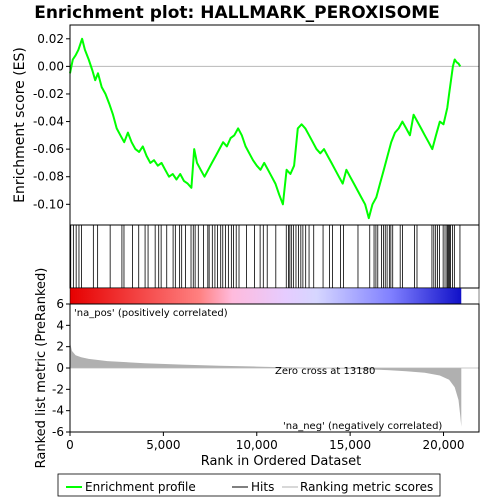  Describe the element at coordinates (151, 313) in the screenshot. I see `pos-correlated-label: 'na_pos' (positively correlated)` at that location.